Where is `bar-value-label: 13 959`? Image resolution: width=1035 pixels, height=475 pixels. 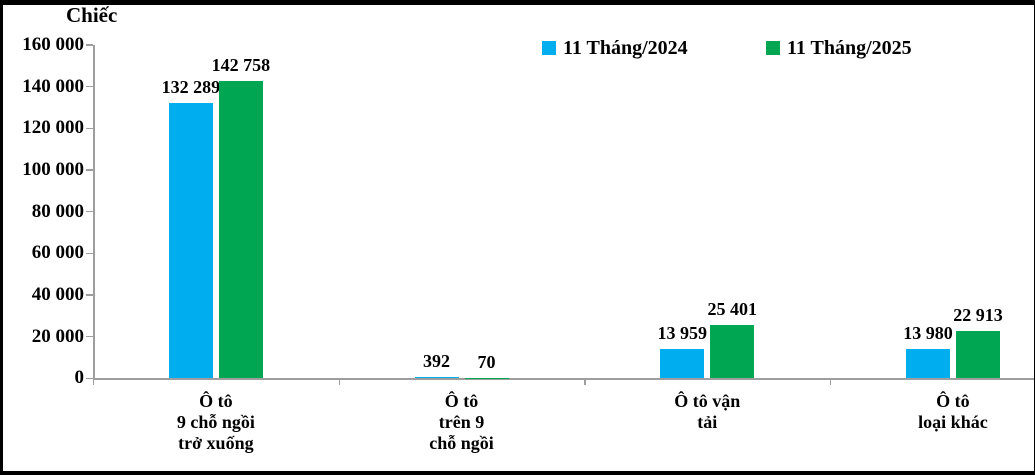
bar-value-label: 13 959 is located at coordinates (682, 333).